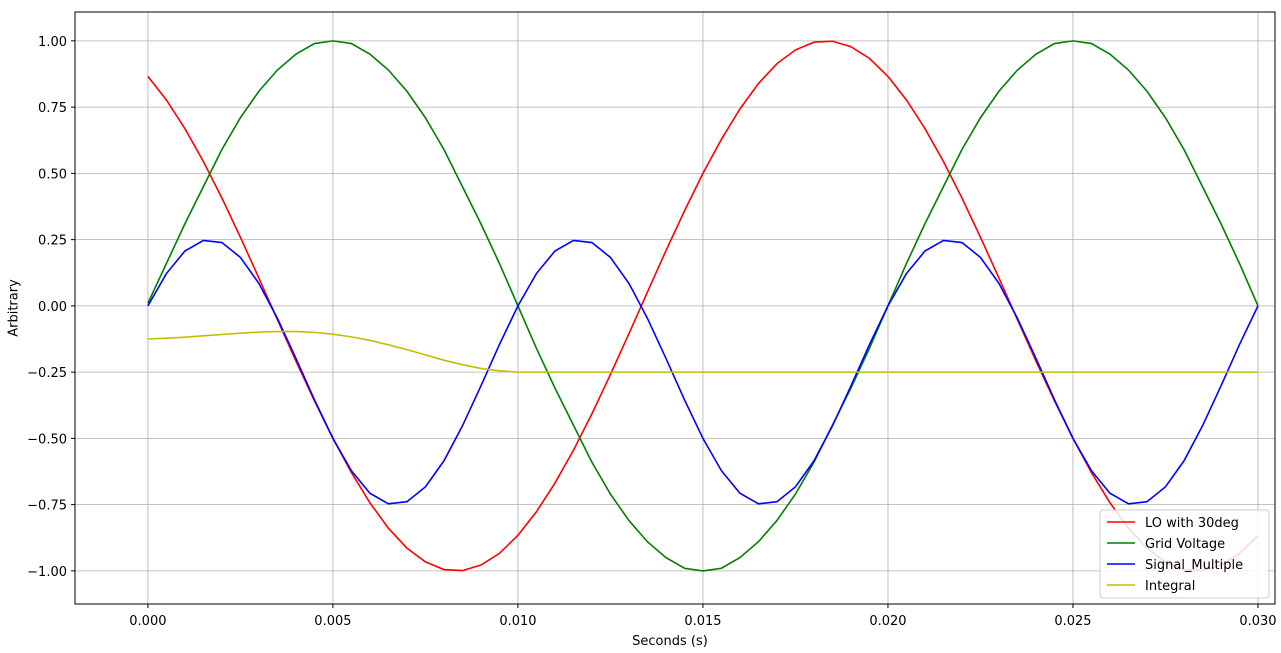  What do you see at coordinates (702, 351) in the screenshot?
I see `series-line` at bounding box center [702, 351].